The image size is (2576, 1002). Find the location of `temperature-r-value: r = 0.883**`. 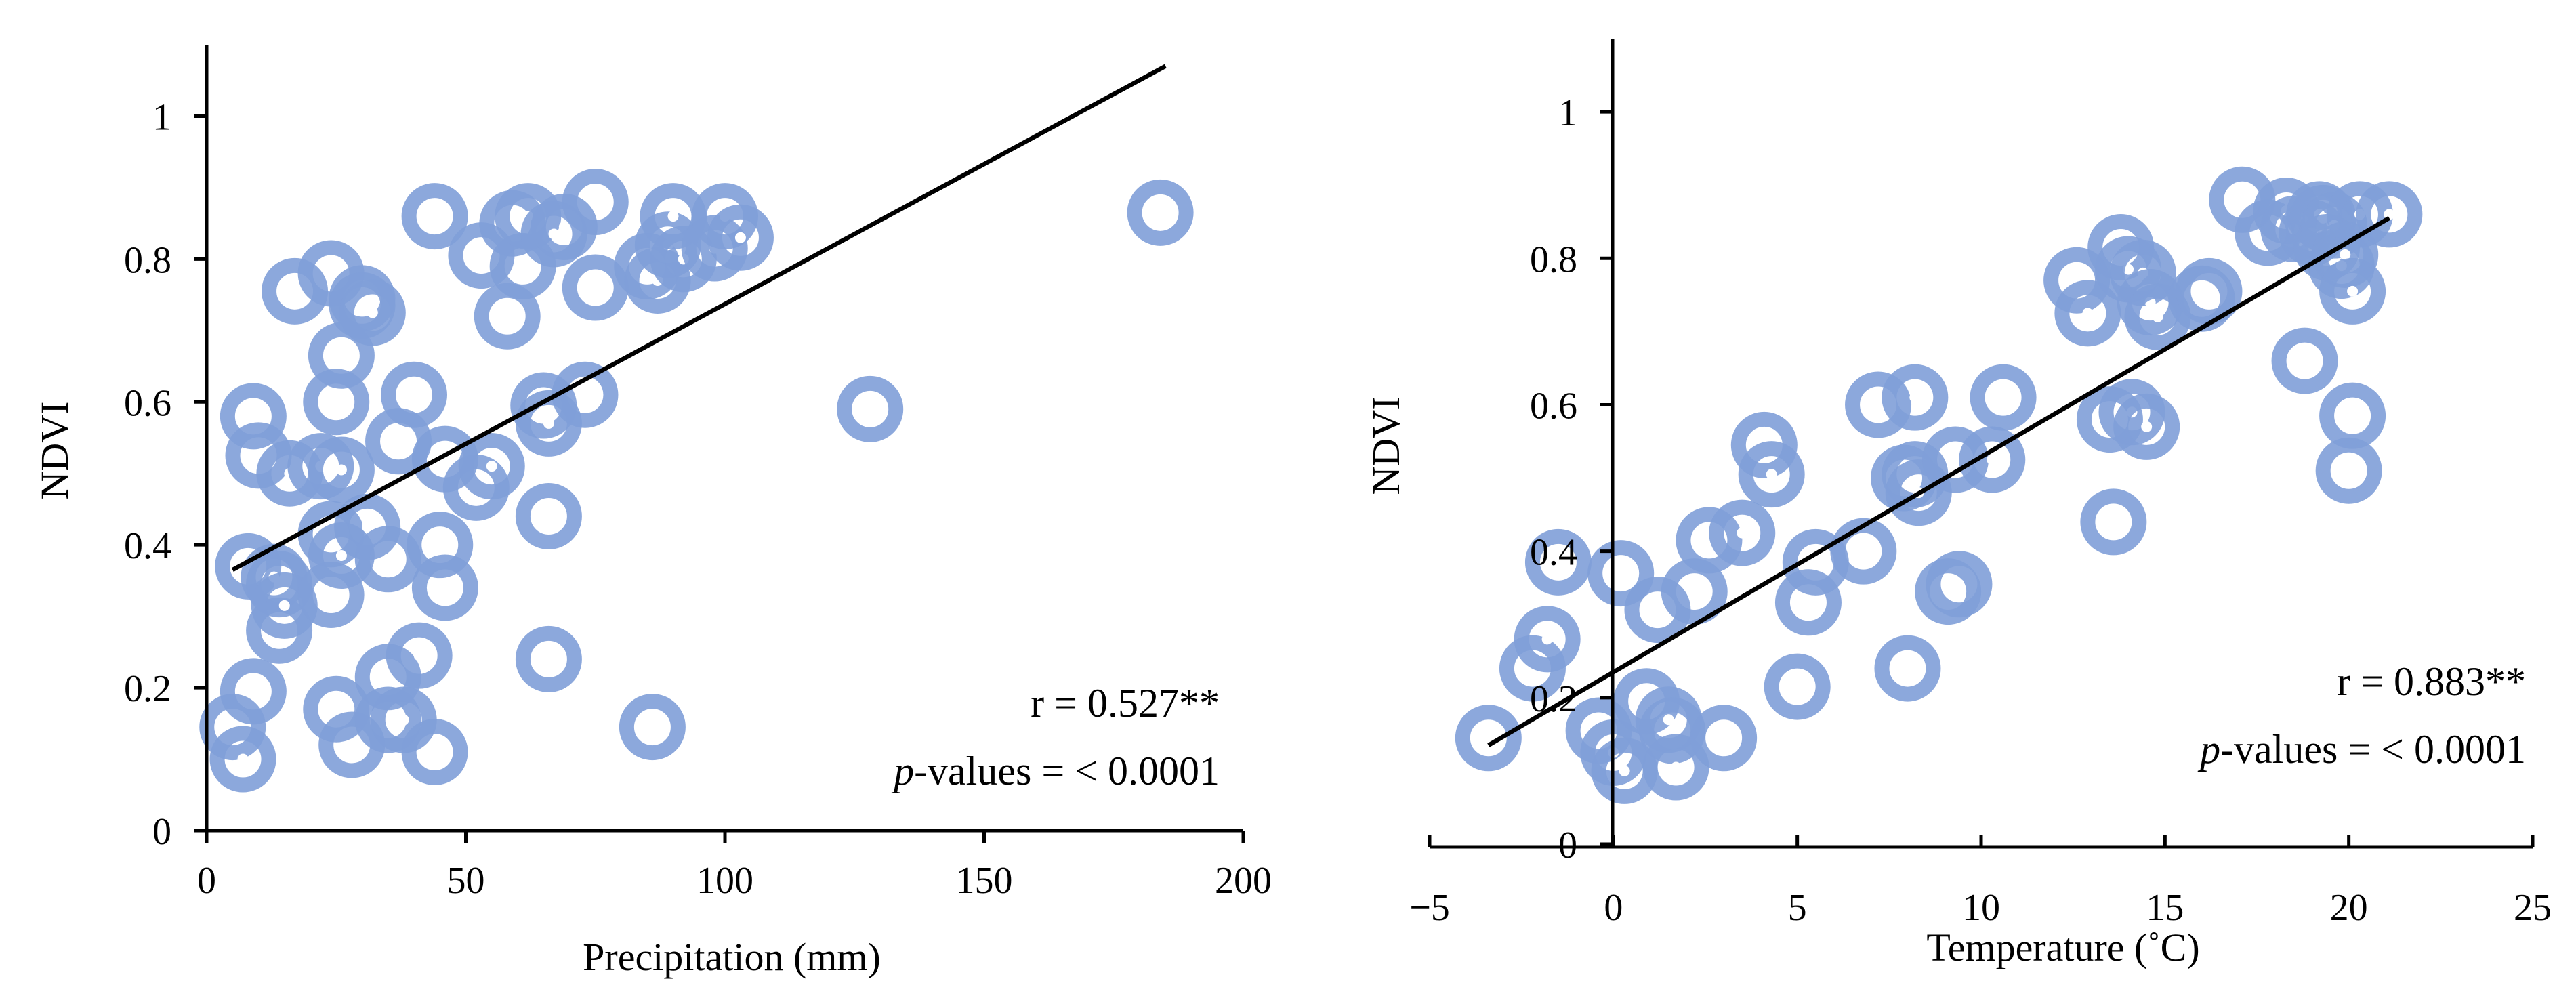

temperature-r-value: r = 0.883** is located at coordinates (2431, 681).